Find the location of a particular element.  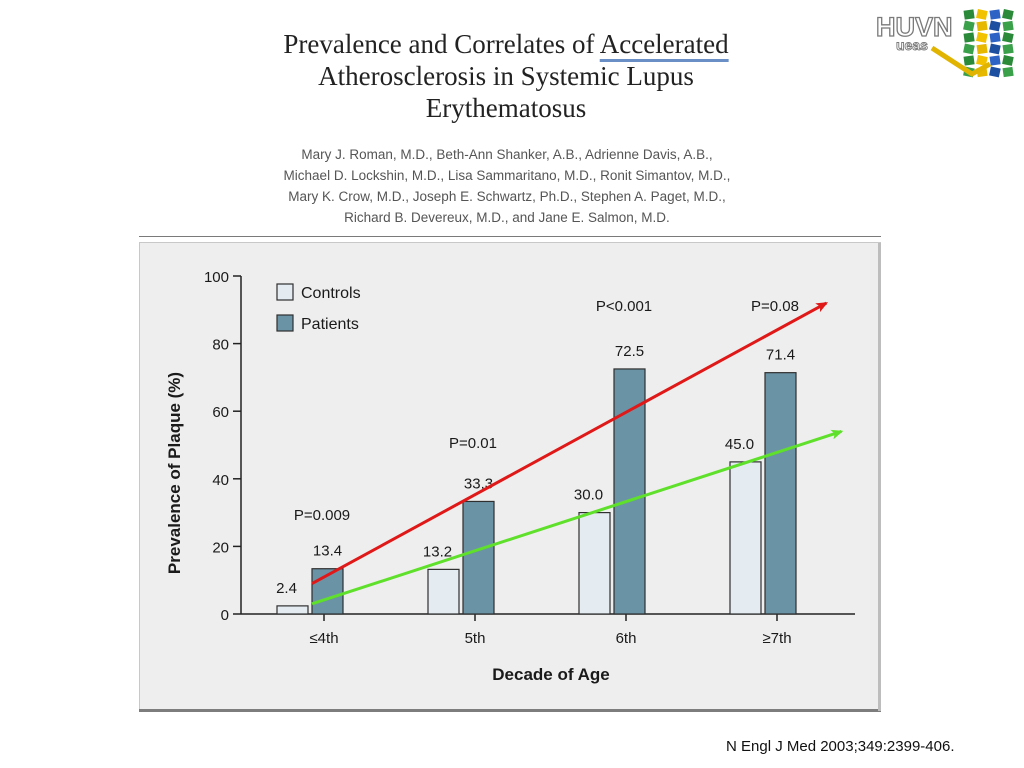

hospital-logo-icon: HUVN ueas is located at coordinates (946, 43).